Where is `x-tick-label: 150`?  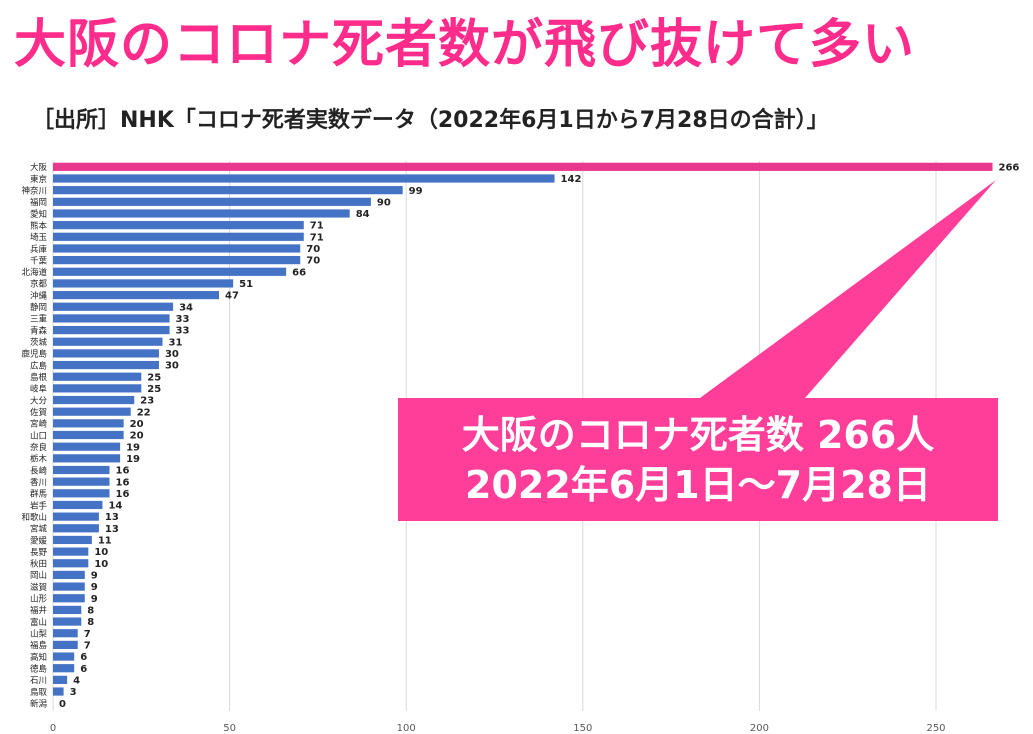 x-tick-label: 150 is located at coordinates (582, 728).